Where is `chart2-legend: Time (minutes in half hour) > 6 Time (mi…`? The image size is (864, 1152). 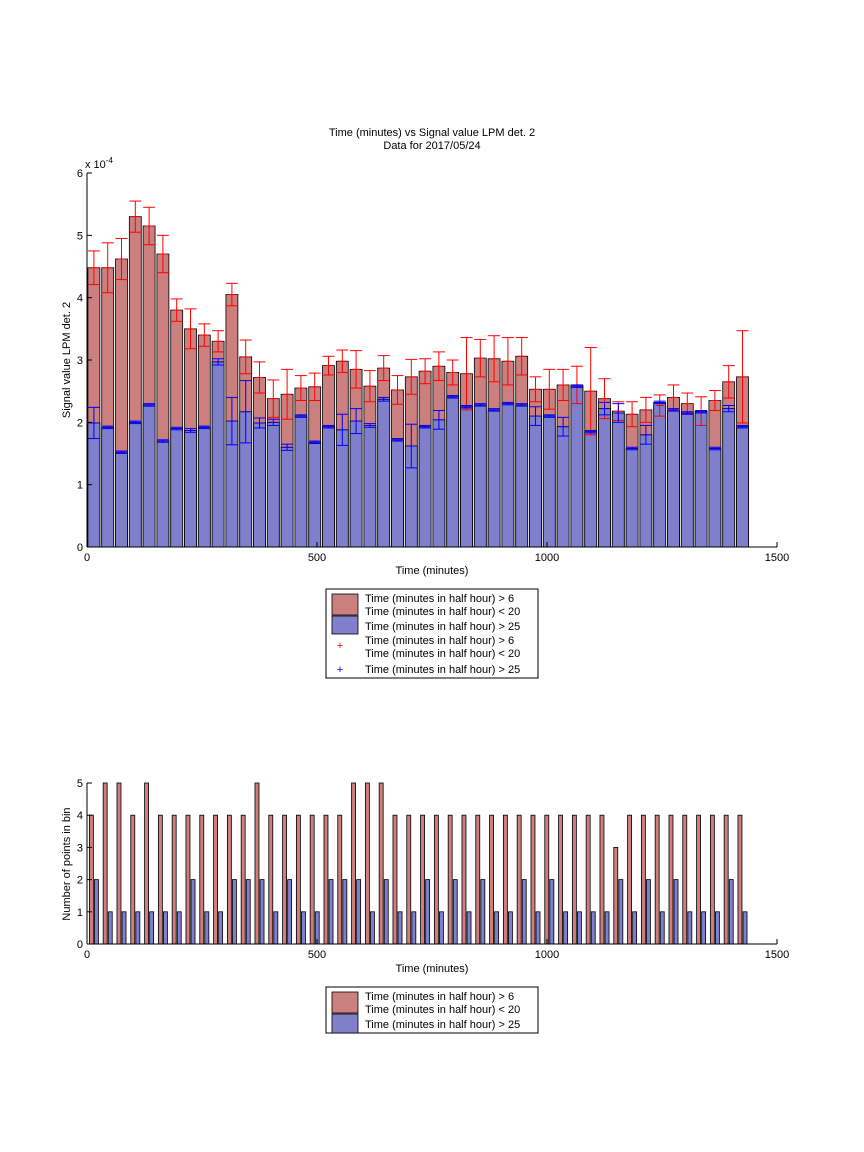
chart2-legend: Time (minutes in half hour) > 6 Time (mi… is located at coordinates (432, 1010).